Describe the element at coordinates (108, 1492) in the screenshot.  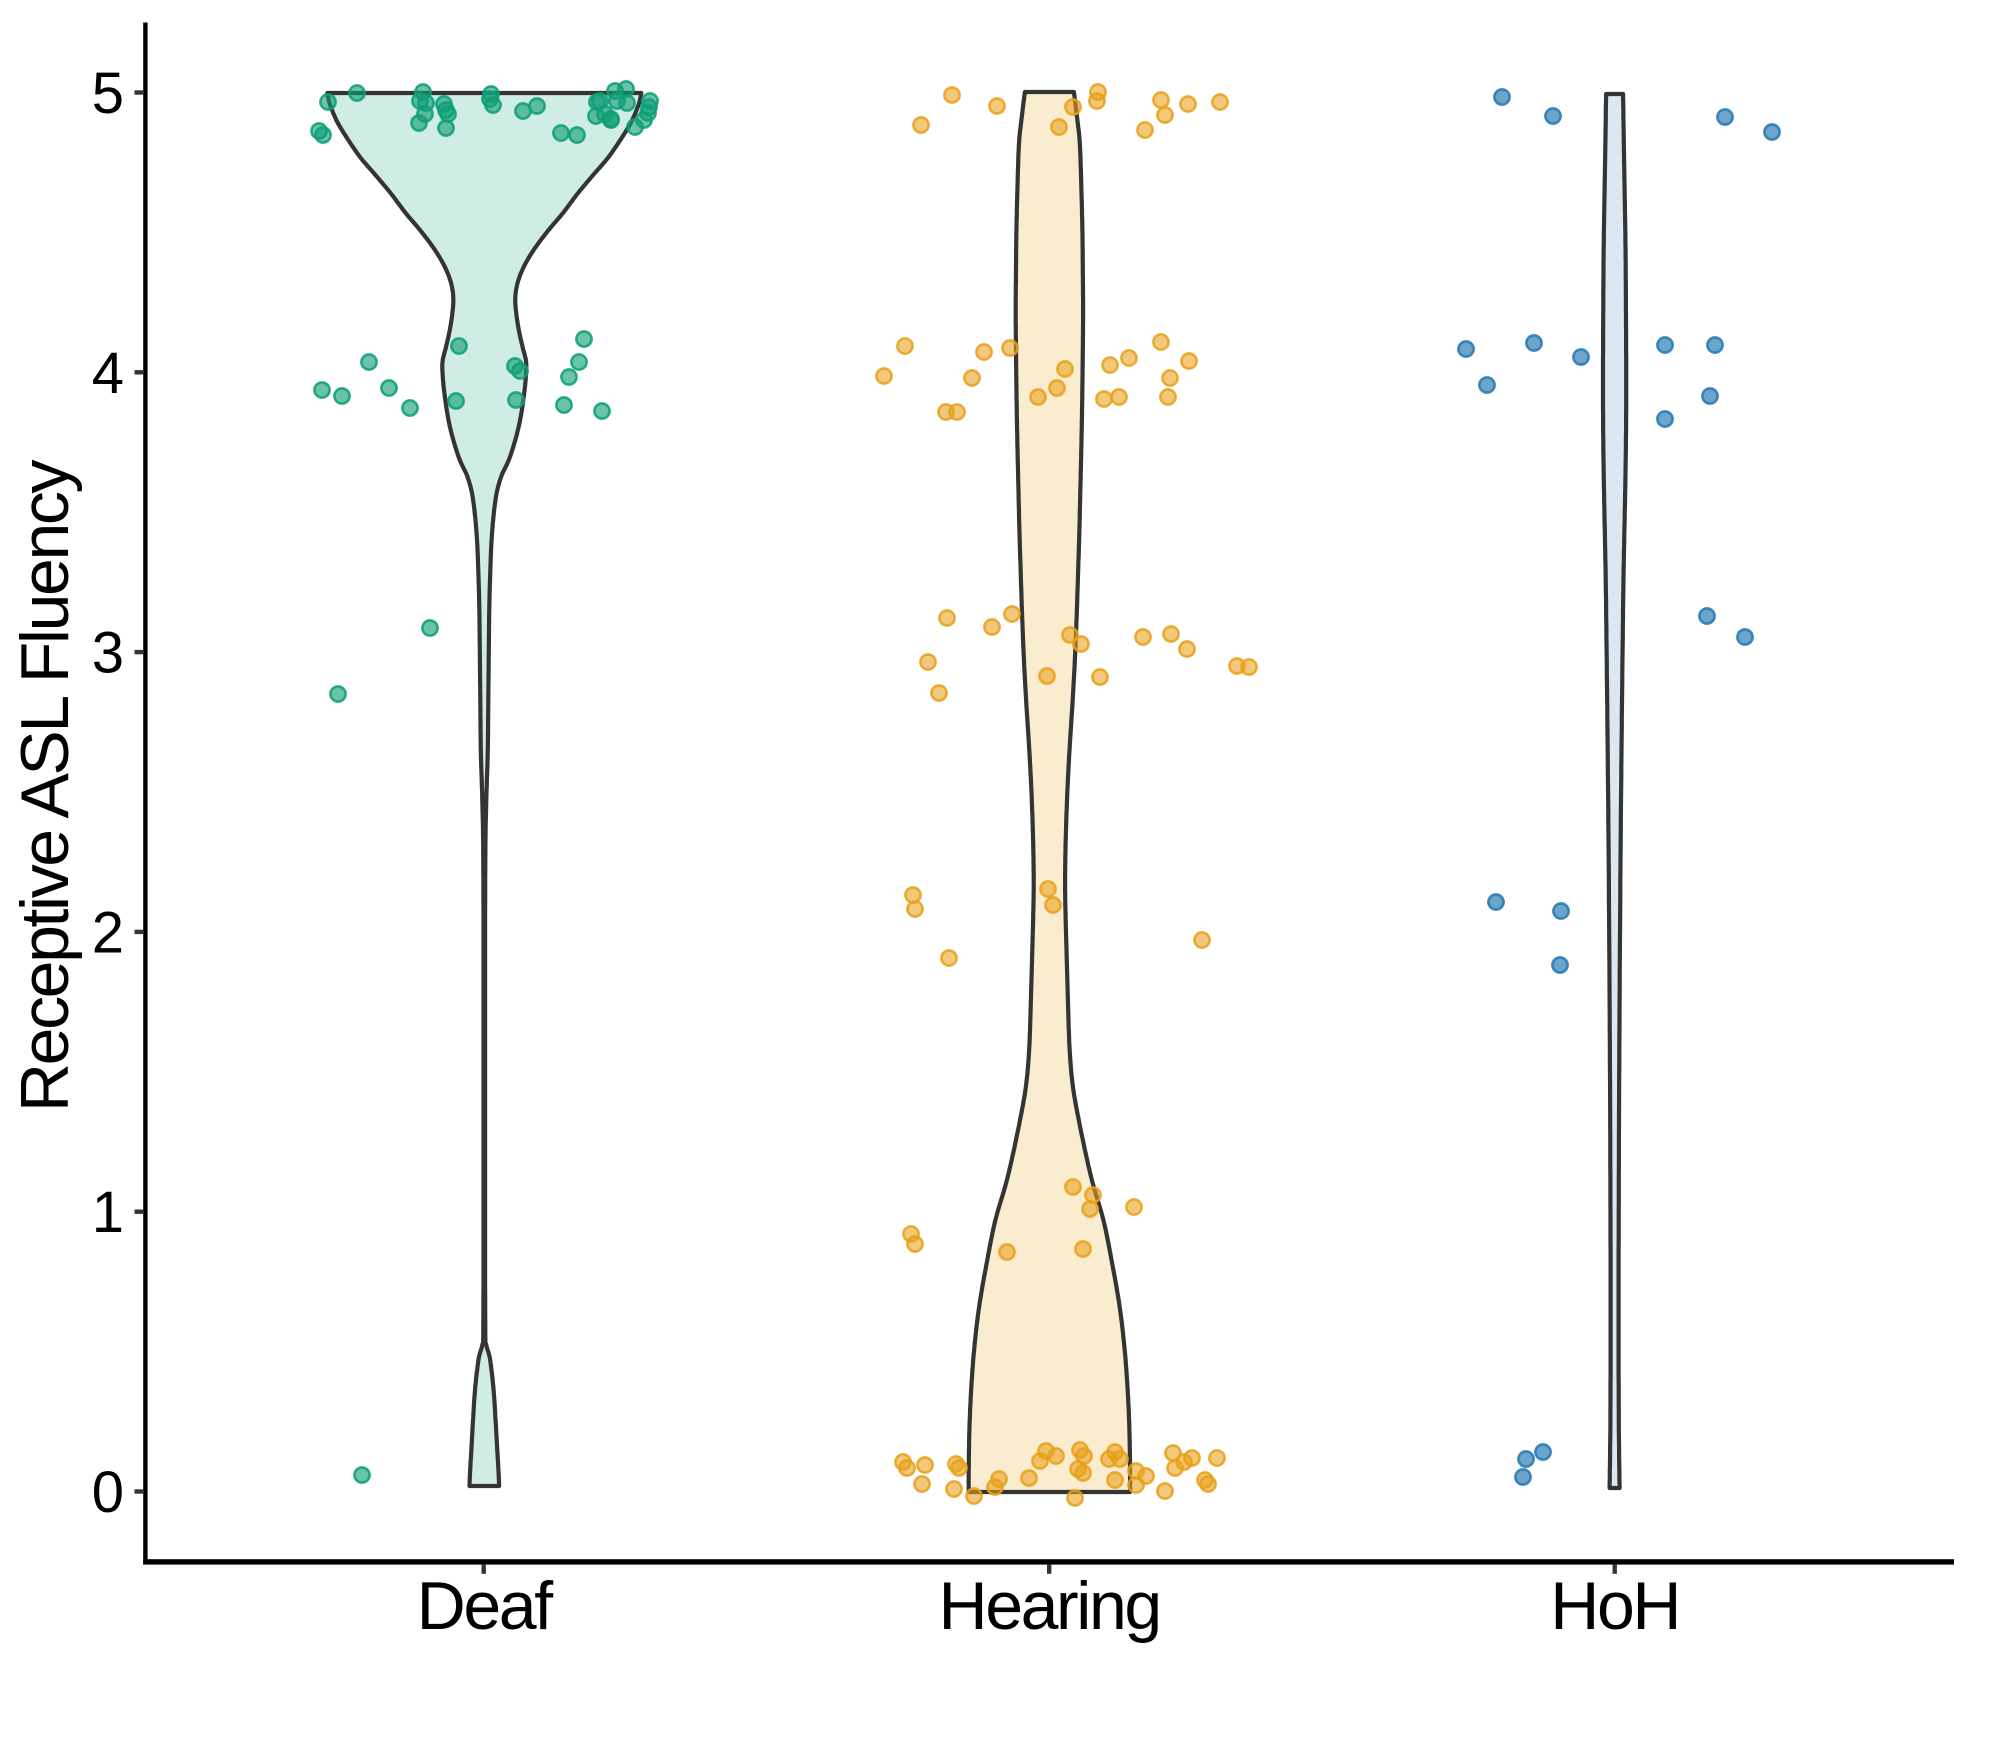
I see `svg-text: 0` at that location.